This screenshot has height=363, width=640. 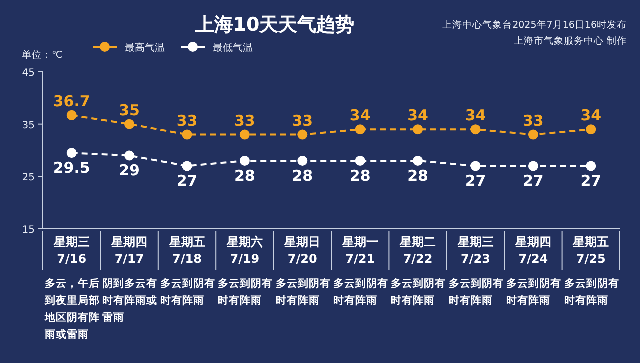 I want to click on text: 上海市气象服务中心 制作, so click(x=570, y=41).